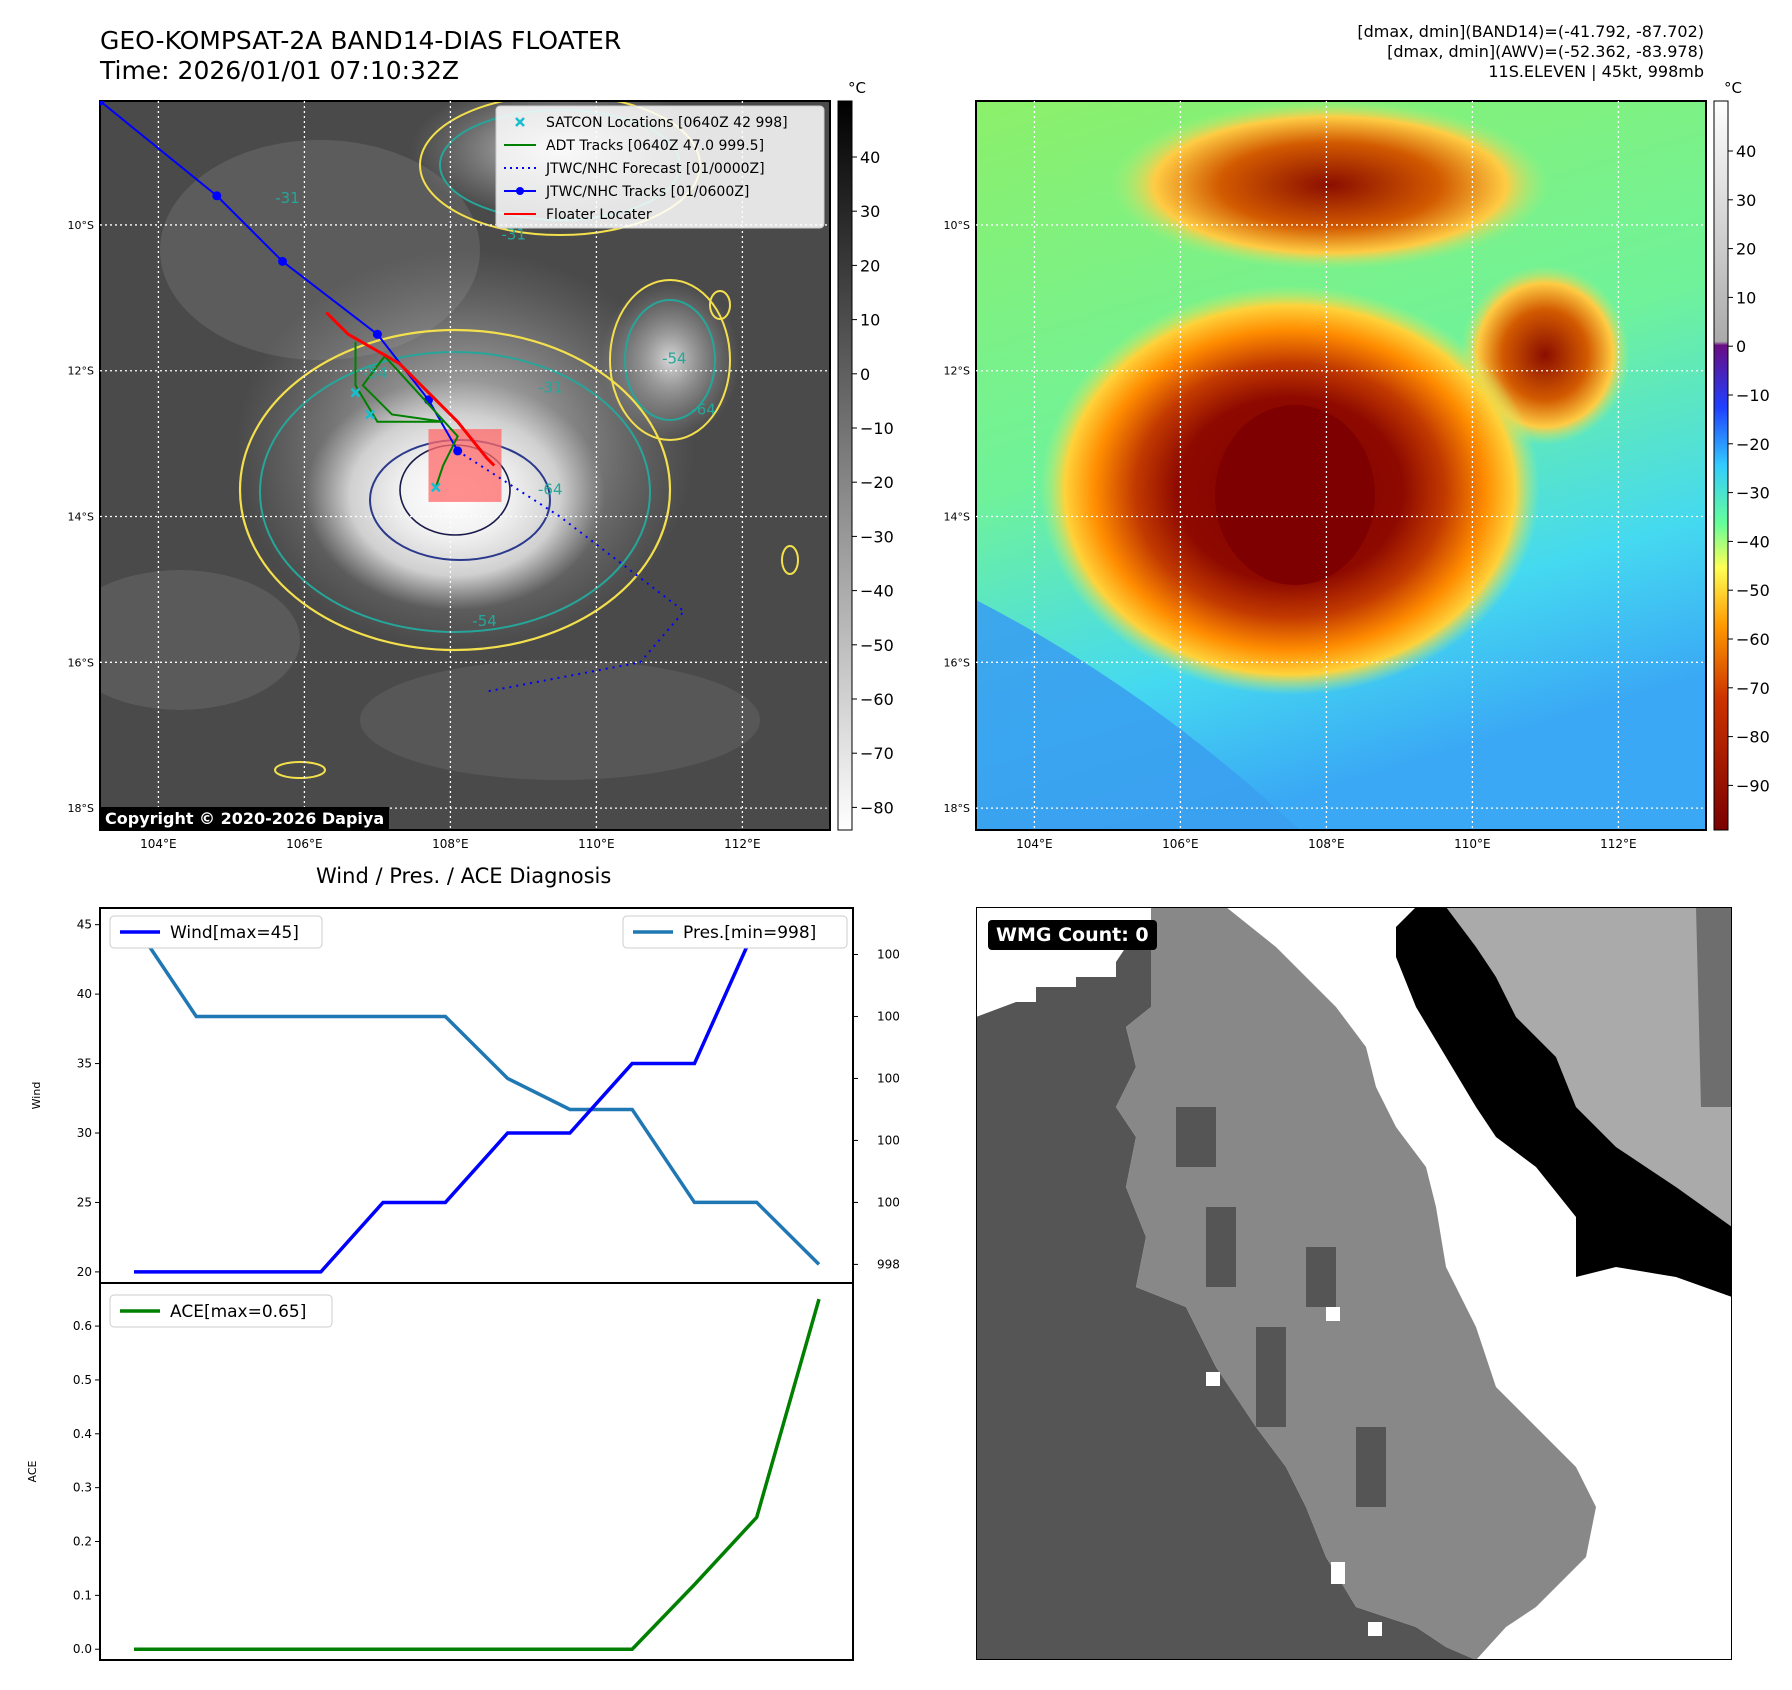 The width and height of the screenshot is (1792, 1690). What do you see at coordinates (81, 808) in the screenshot?
I see `lat-tick-label: 18°S` at bounding box center [81, 808].